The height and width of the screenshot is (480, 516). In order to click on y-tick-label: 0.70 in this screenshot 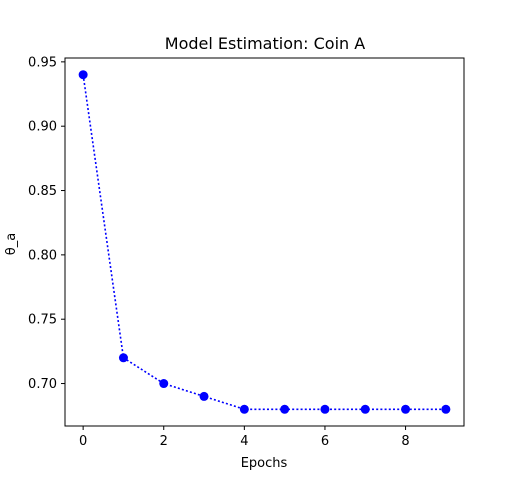, I will do `click(42, 384)`.